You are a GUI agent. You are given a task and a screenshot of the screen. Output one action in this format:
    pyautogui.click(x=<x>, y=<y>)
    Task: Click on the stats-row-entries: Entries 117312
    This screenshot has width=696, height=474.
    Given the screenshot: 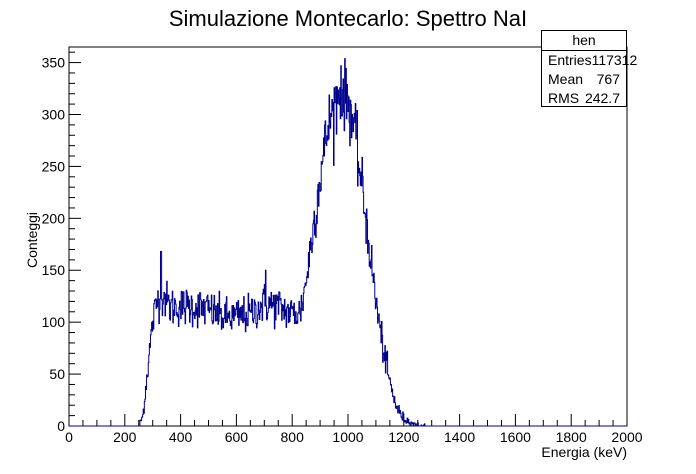 What is the action you would take?
    pyautogui.click(x=589, y=60)
    